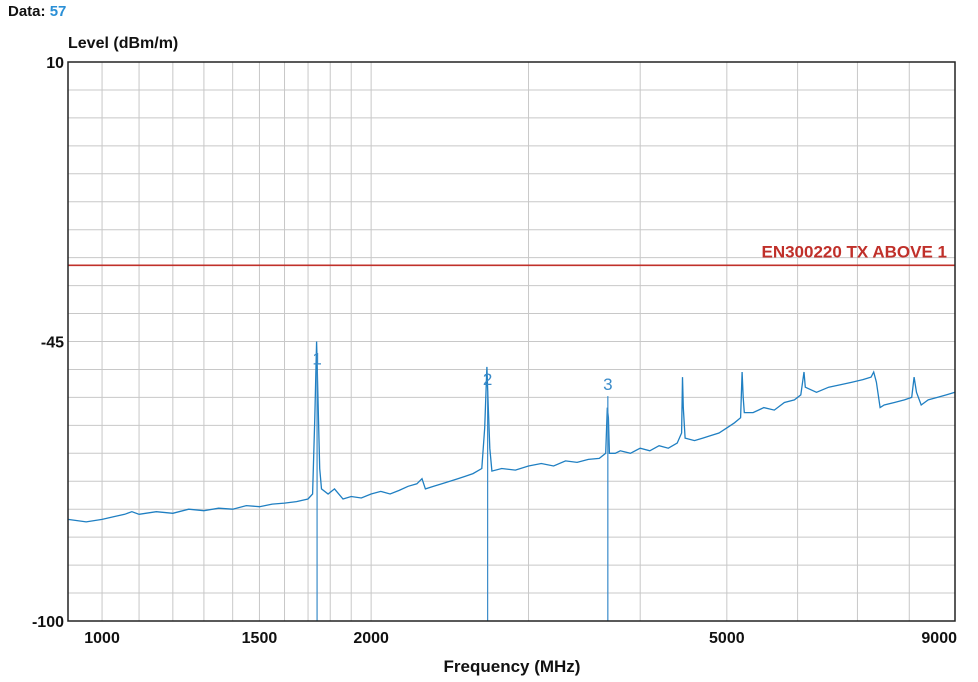 This screenshot has height=682, width=978. I want to click on limit-line-label: EN300220 TX ABOVE 1, so click(854, 251).